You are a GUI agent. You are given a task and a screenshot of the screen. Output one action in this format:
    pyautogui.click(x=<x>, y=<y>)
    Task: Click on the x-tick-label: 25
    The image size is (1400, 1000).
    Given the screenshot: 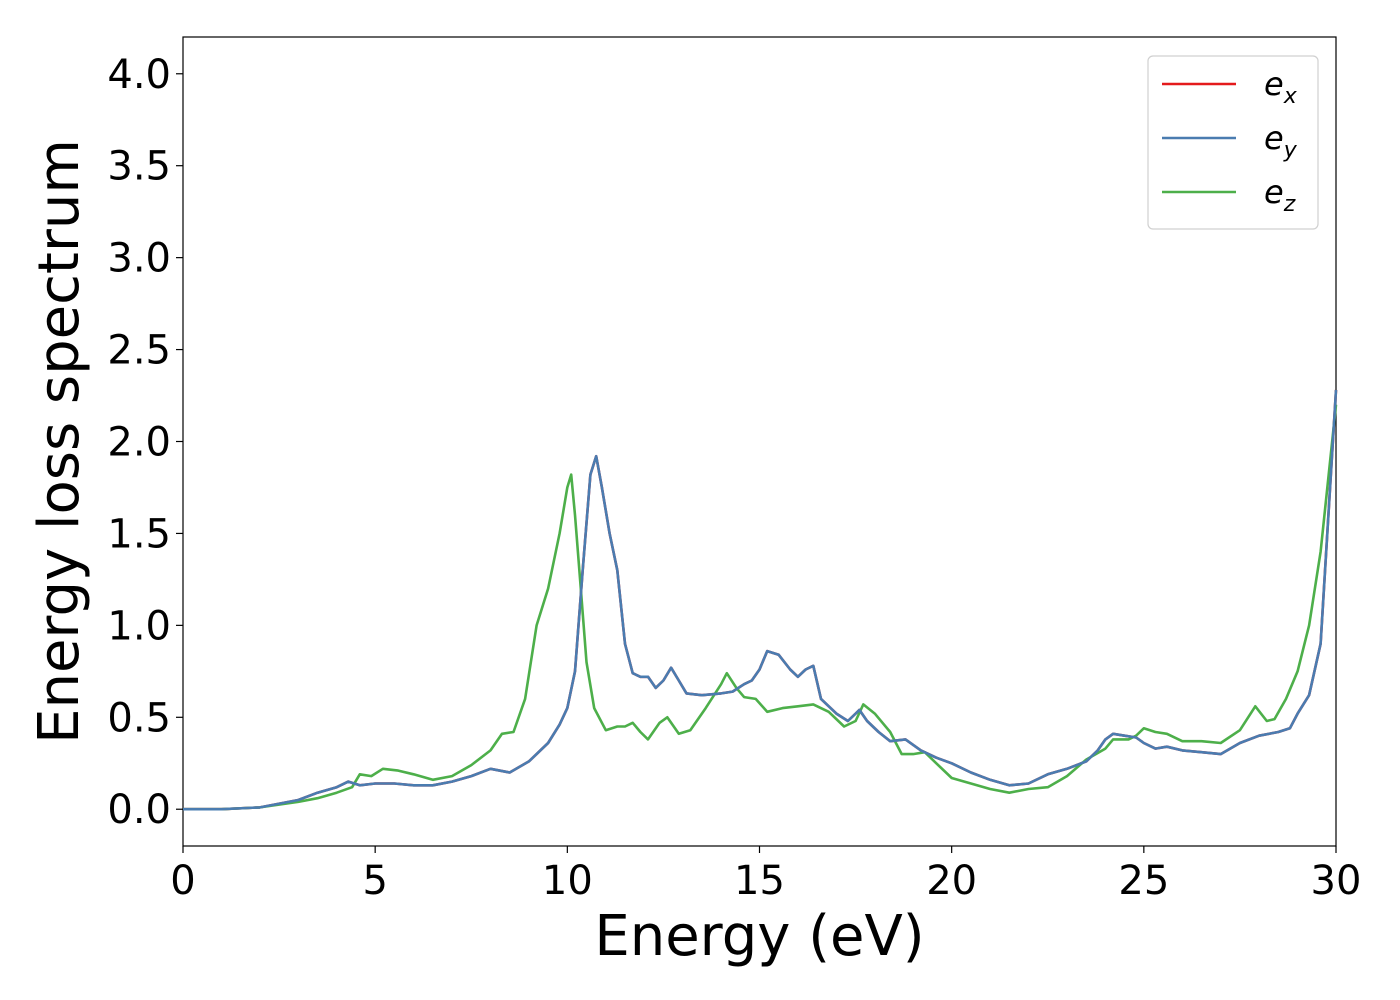 What is the action you would take?
    pyautogui.click(x=1143, y=881)
    